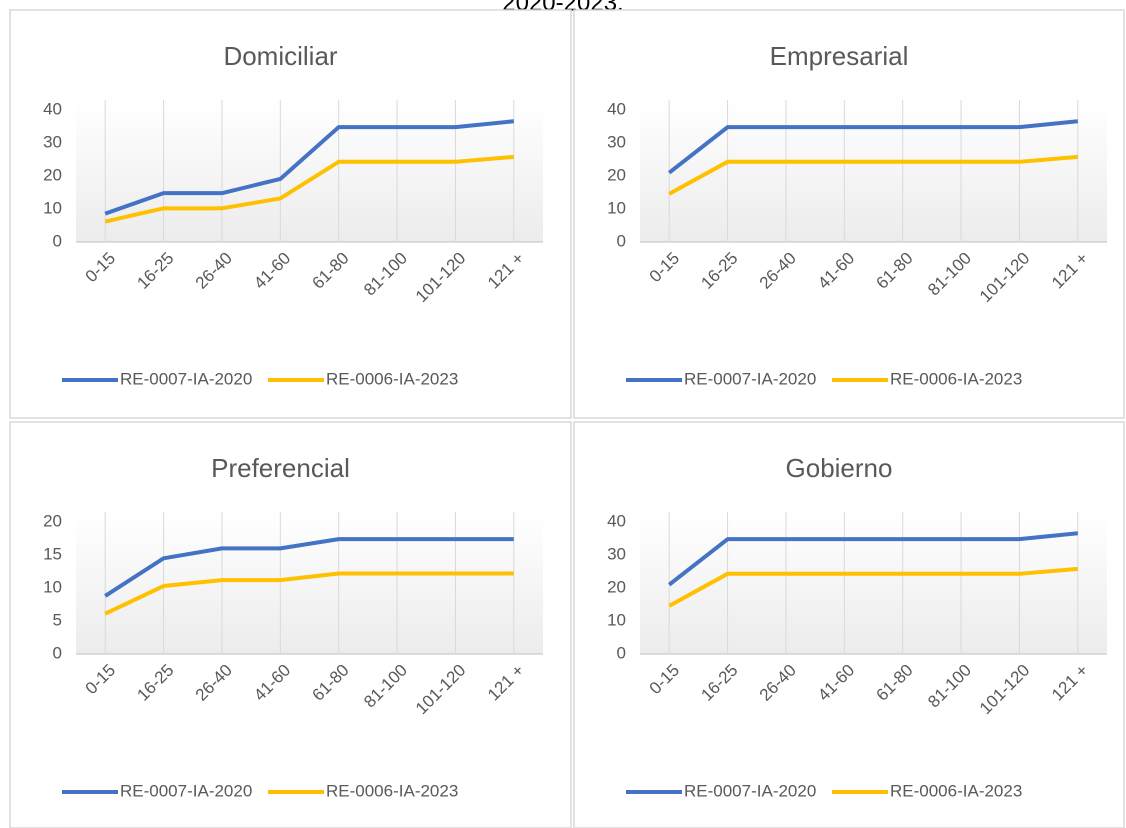 The width and height of the screenshot is (1126, 828). Describe the element at coordinates (52, 553) in the screenshot. I see `y-tick-label: 15` at that location.